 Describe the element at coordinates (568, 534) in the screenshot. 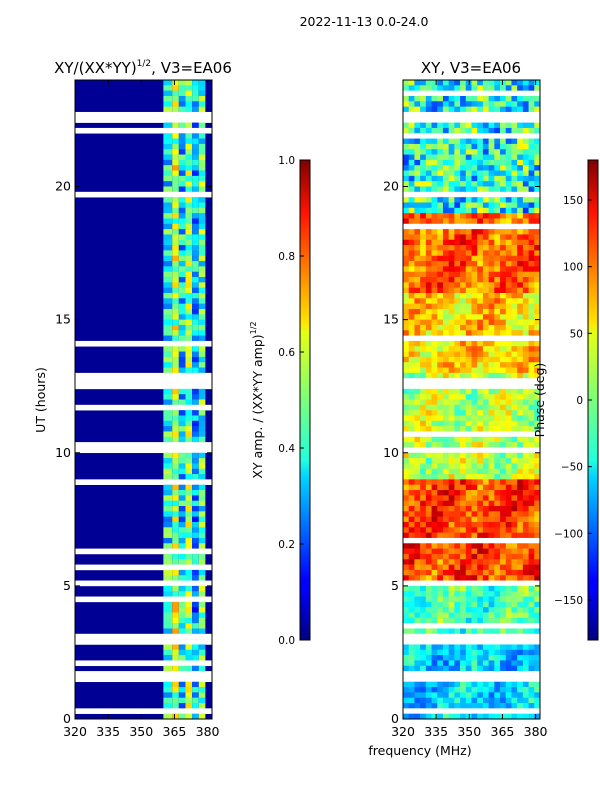

I see `colorbar-tick-label: −100` at that location.